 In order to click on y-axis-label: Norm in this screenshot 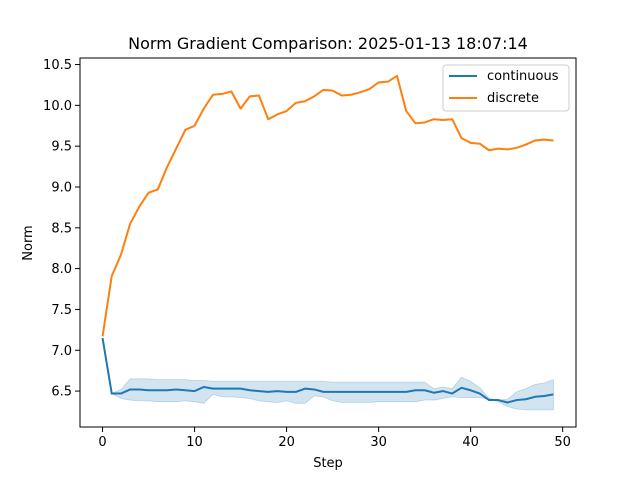, I will do `click(28, 242)`.